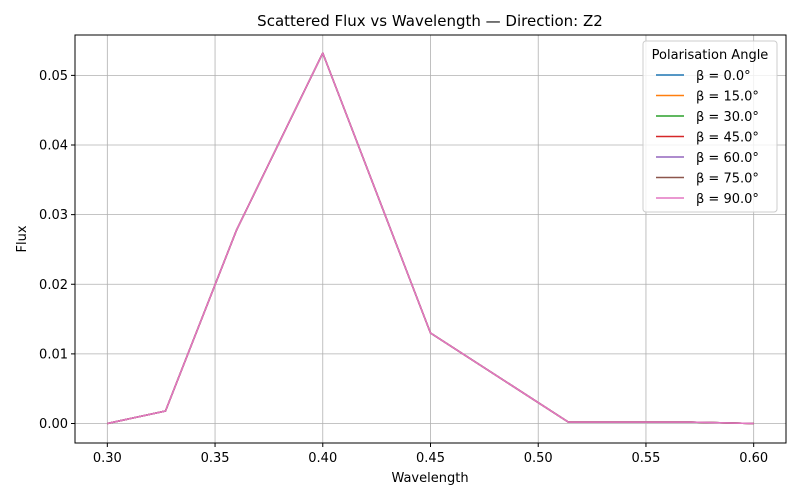 This screenshot has width=800, height=500. Describe the element at coordinates (53, 285) in the screenshot. I see `y-tick-label: 0.02` at that location.